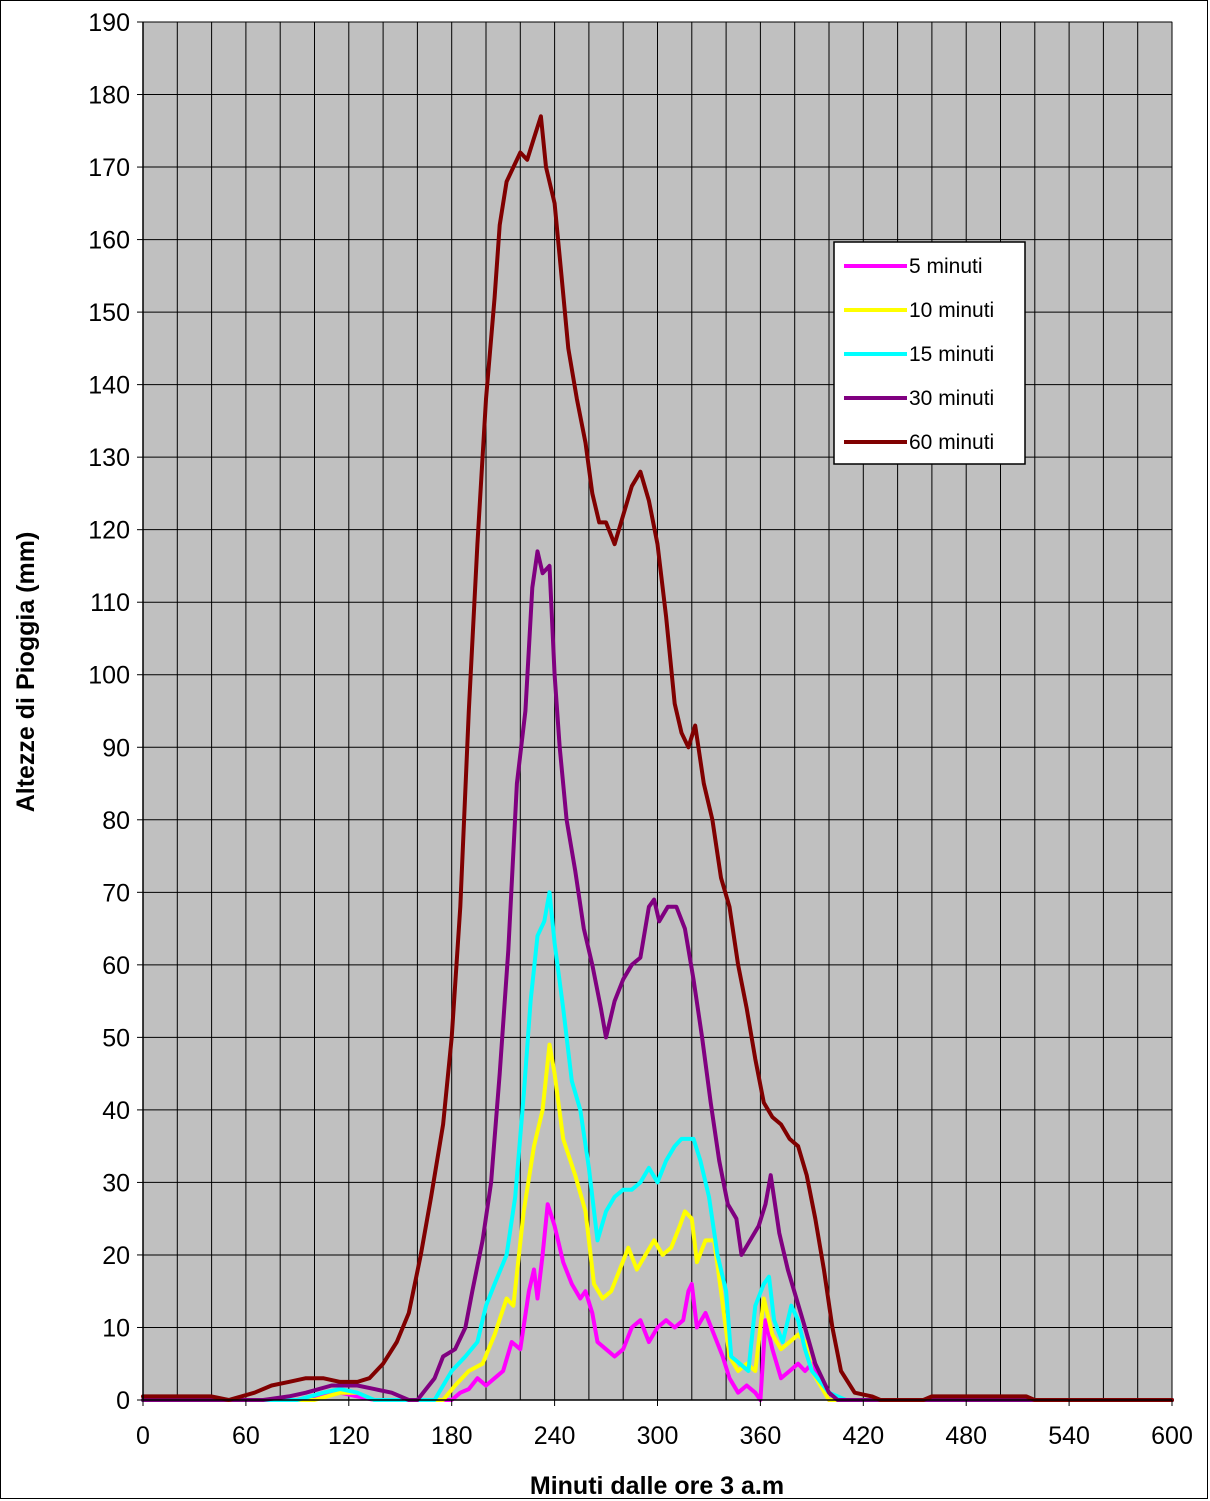  What do you see at coordinates (116, 1256) in the screenshot?
I see `y-tick-label: 20` at bounding box center [116, 1256].